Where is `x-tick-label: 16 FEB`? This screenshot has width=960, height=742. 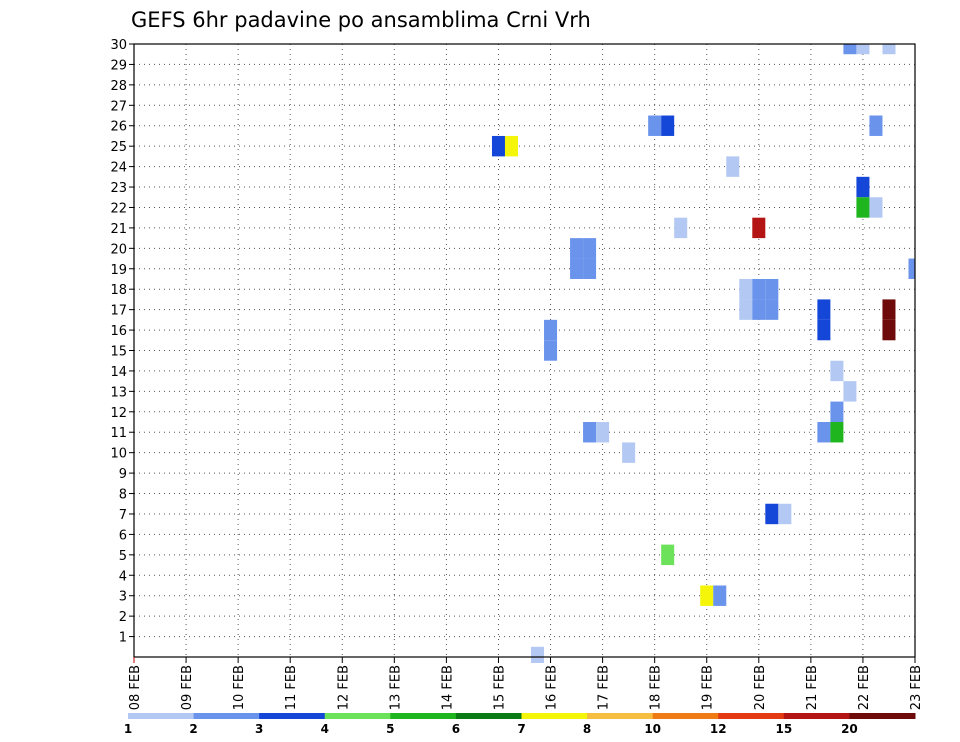
x-tick-label: 16 FEB is located at coordinates (552, 687).